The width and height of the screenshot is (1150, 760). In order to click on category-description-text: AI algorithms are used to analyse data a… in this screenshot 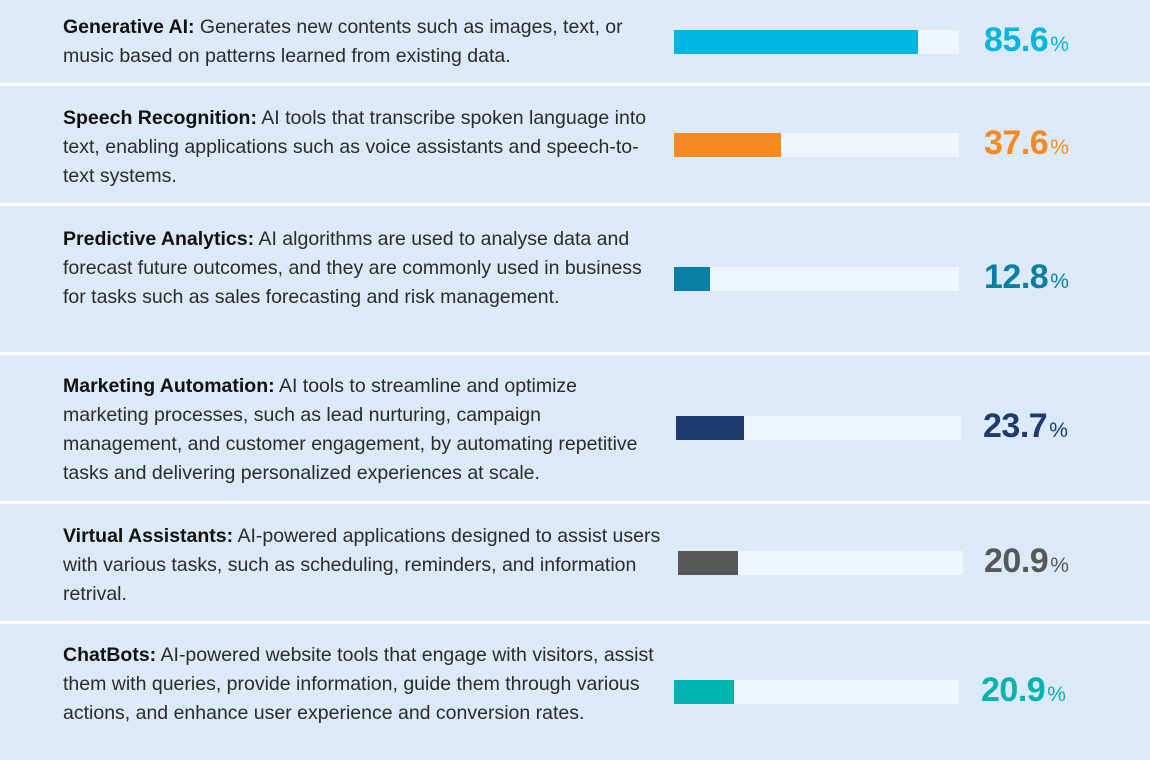, I will do `click(352, 268)`.